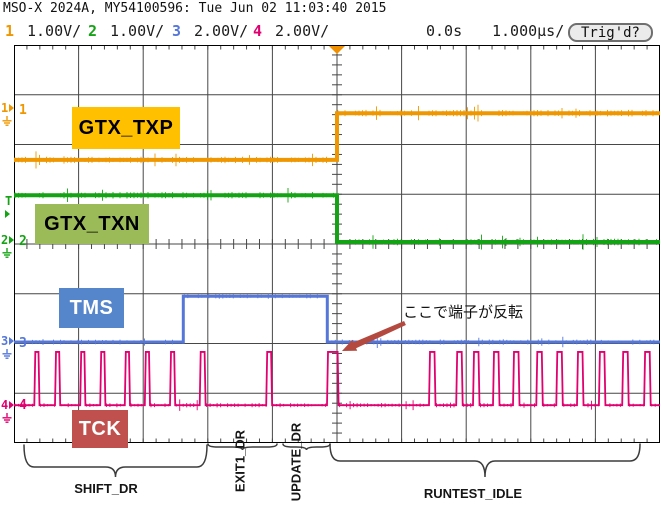 The image size is (661, 506). I want to click on channel-2-scale: 1.00V/, so click(137, 31).